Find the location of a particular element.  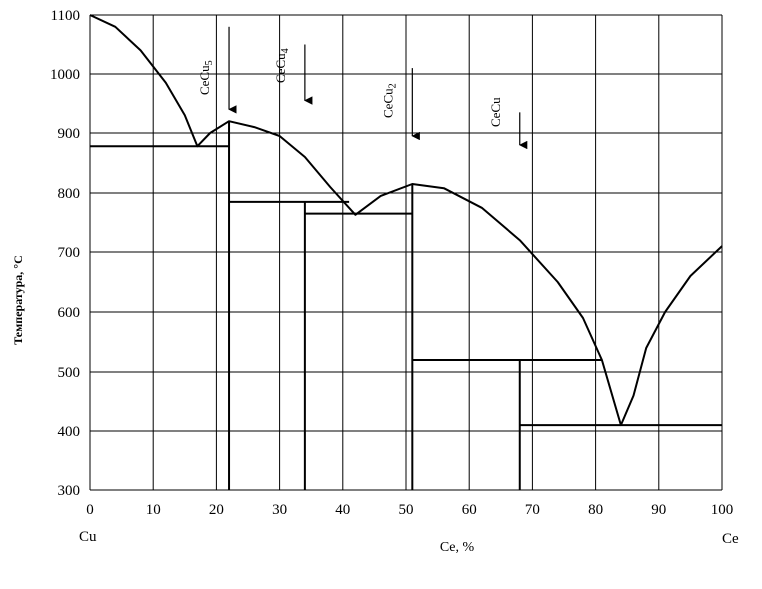

y-tick-label: 400 is located at coordinates (69, 432).